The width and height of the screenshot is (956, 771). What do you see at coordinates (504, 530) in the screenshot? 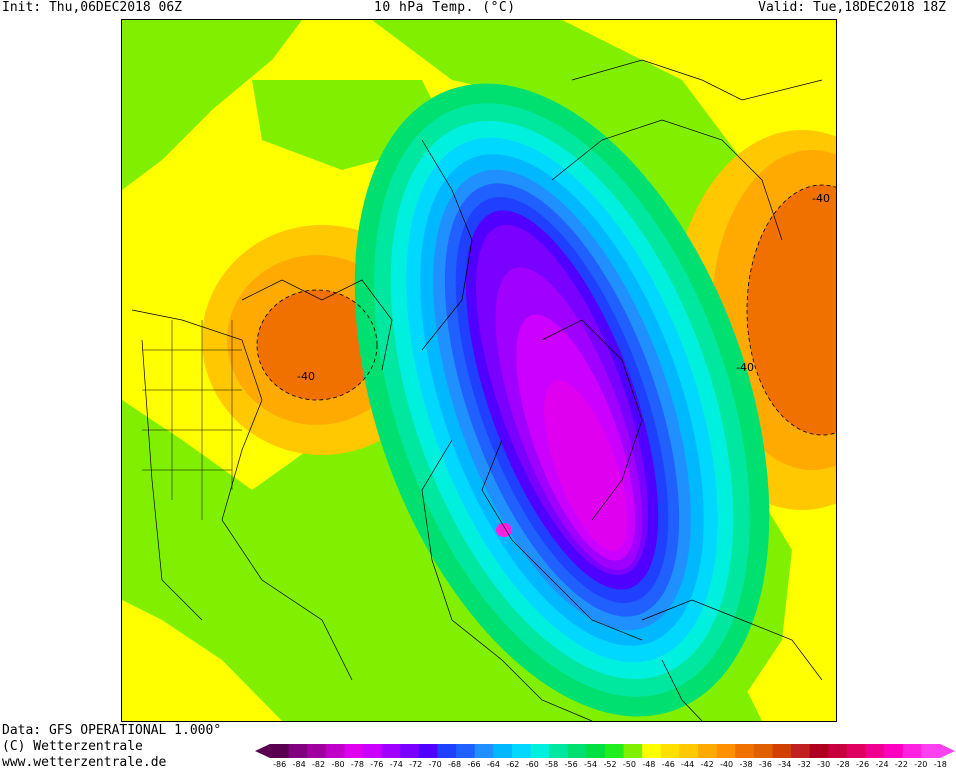
I see `vortex-minimum` at bounding box center [504, 530].